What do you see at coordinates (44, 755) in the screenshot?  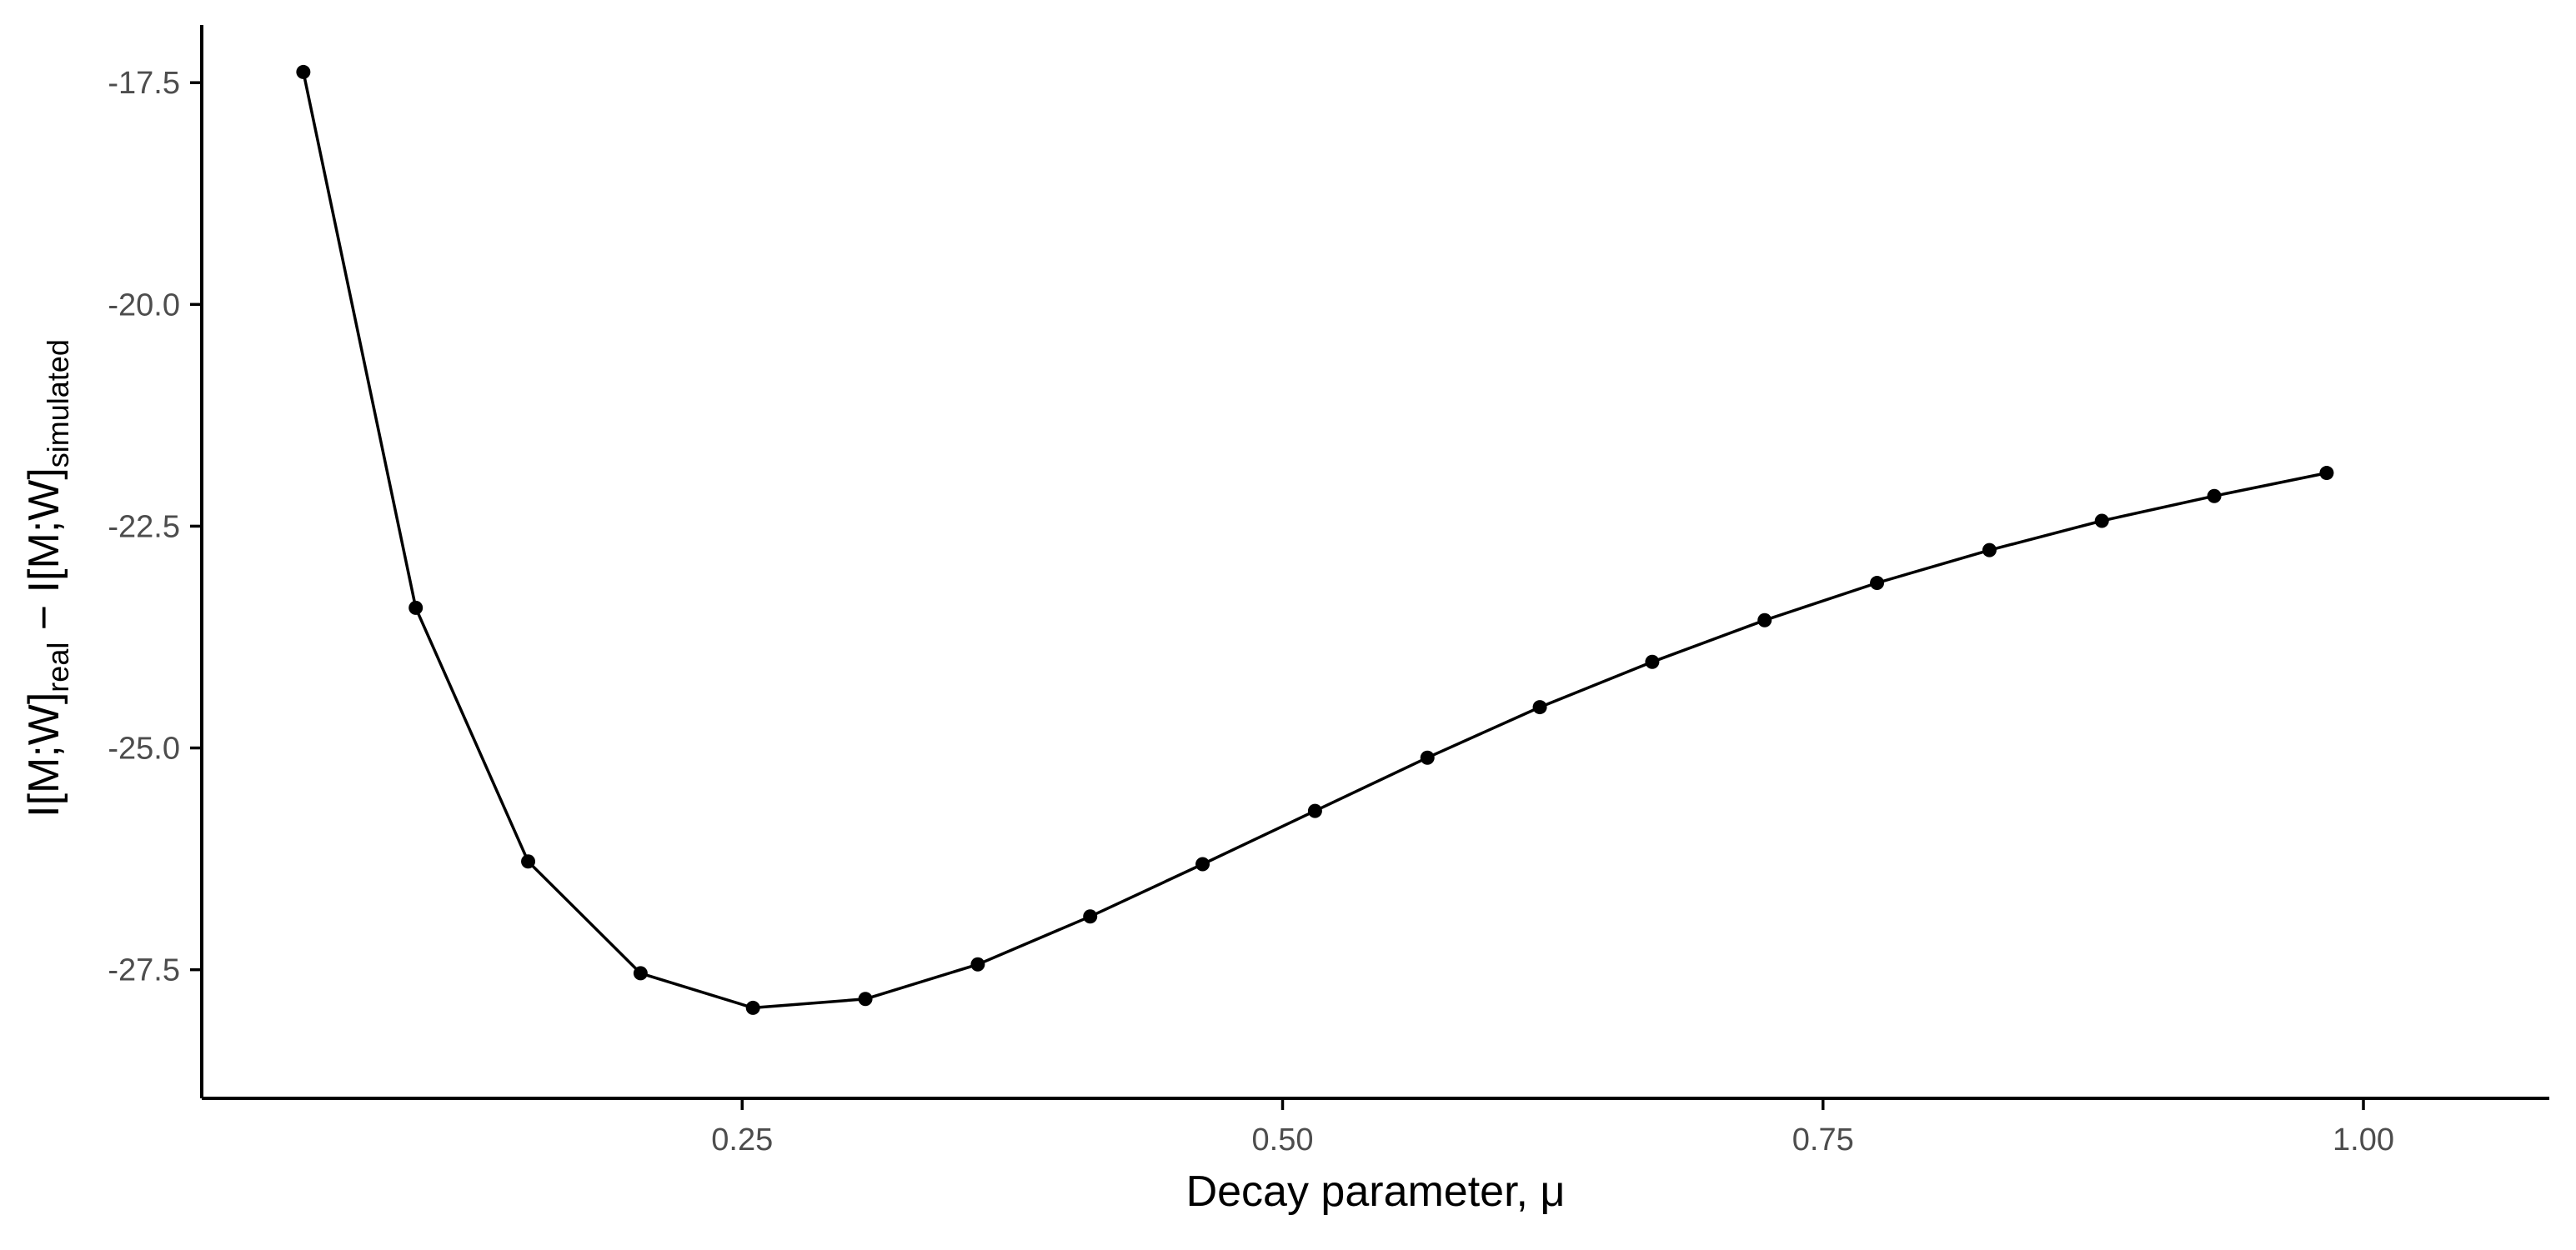 I see `y-axis-title-term1: I[M;W]` at bounding box center [44, 755].